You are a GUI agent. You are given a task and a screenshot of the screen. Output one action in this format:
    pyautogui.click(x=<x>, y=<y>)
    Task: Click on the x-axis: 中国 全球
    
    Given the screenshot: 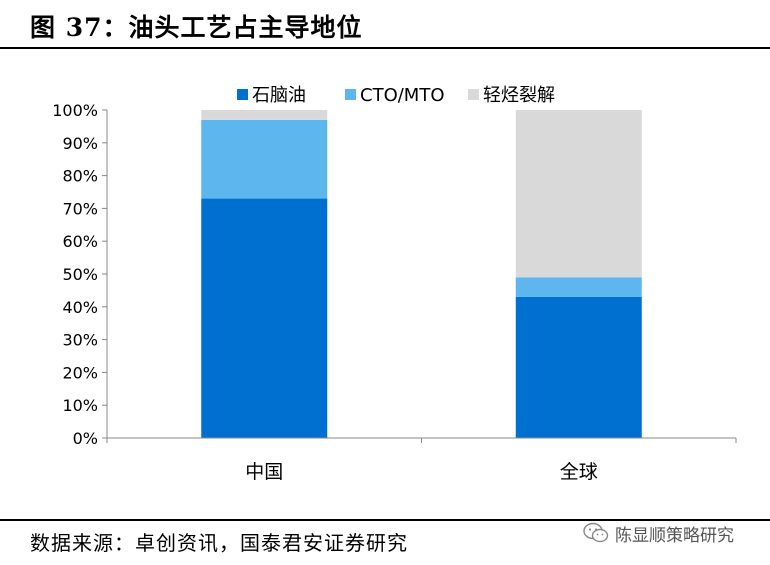 What is the action you would take?
    pyautogui.click(x=421, y=460)
    